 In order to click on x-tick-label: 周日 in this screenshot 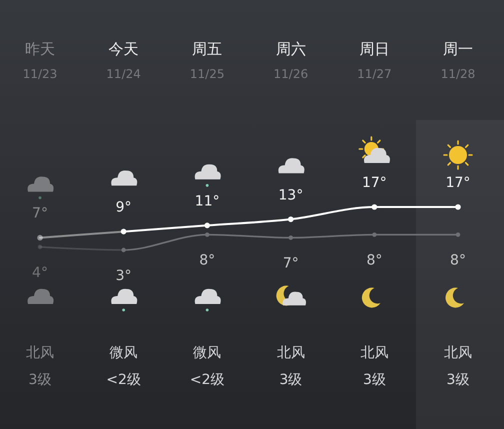, I will do `click(374, 49)`.